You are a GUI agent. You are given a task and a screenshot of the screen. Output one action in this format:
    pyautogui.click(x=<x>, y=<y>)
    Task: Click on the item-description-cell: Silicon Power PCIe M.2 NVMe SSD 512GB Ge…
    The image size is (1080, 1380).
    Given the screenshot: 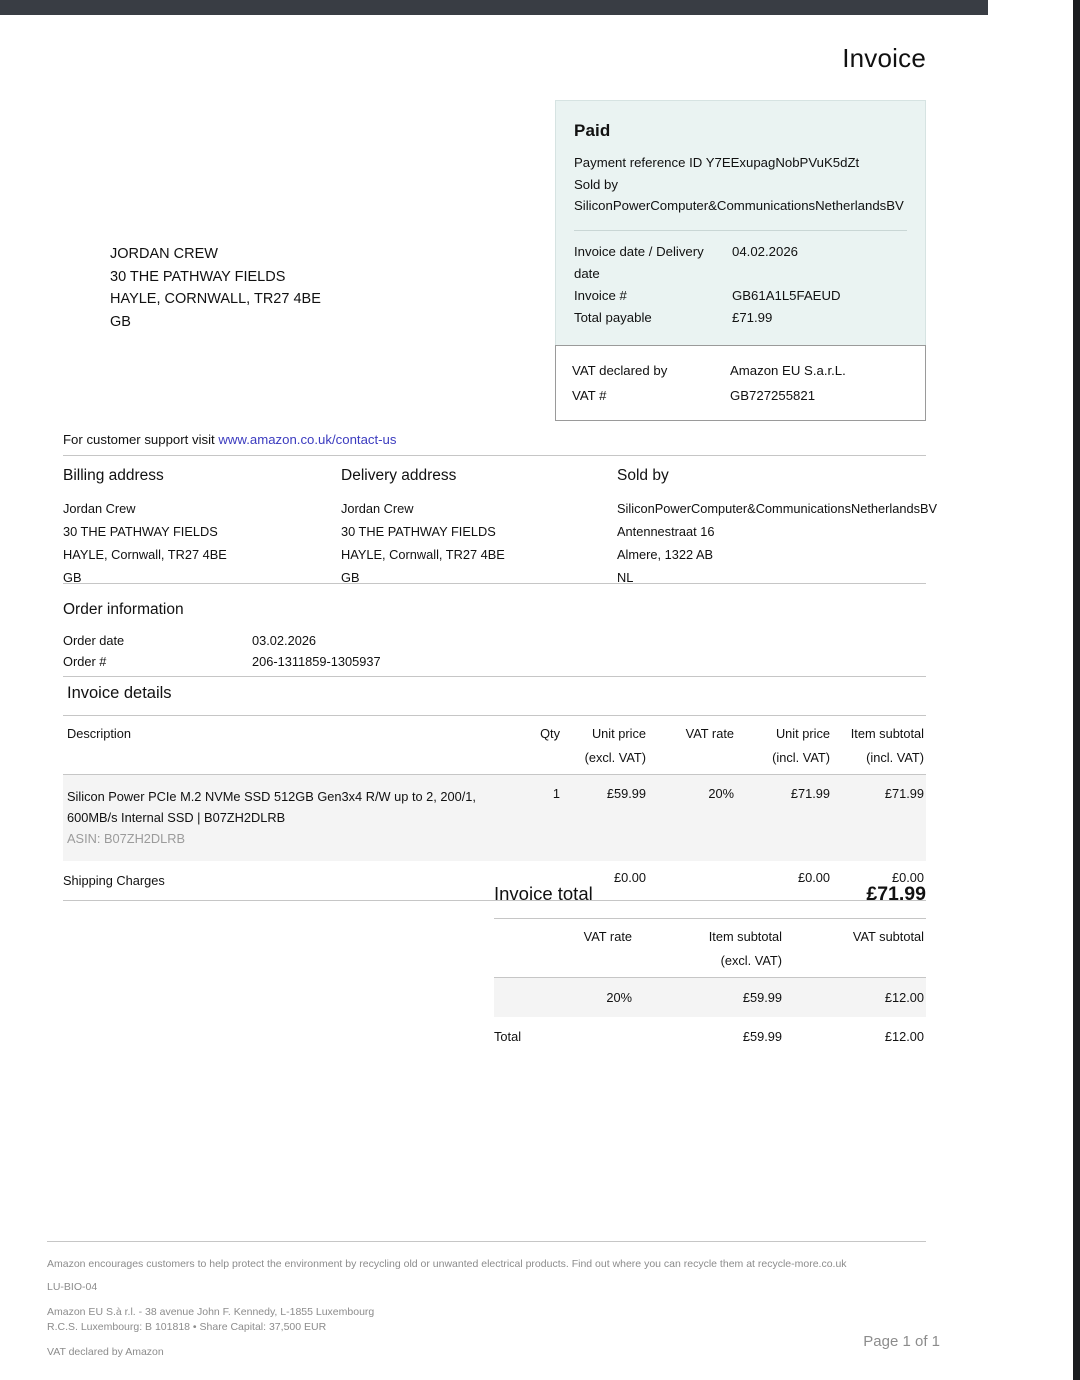 What is the action you would take?
    pyautogui.click(x=280, y=817)
    